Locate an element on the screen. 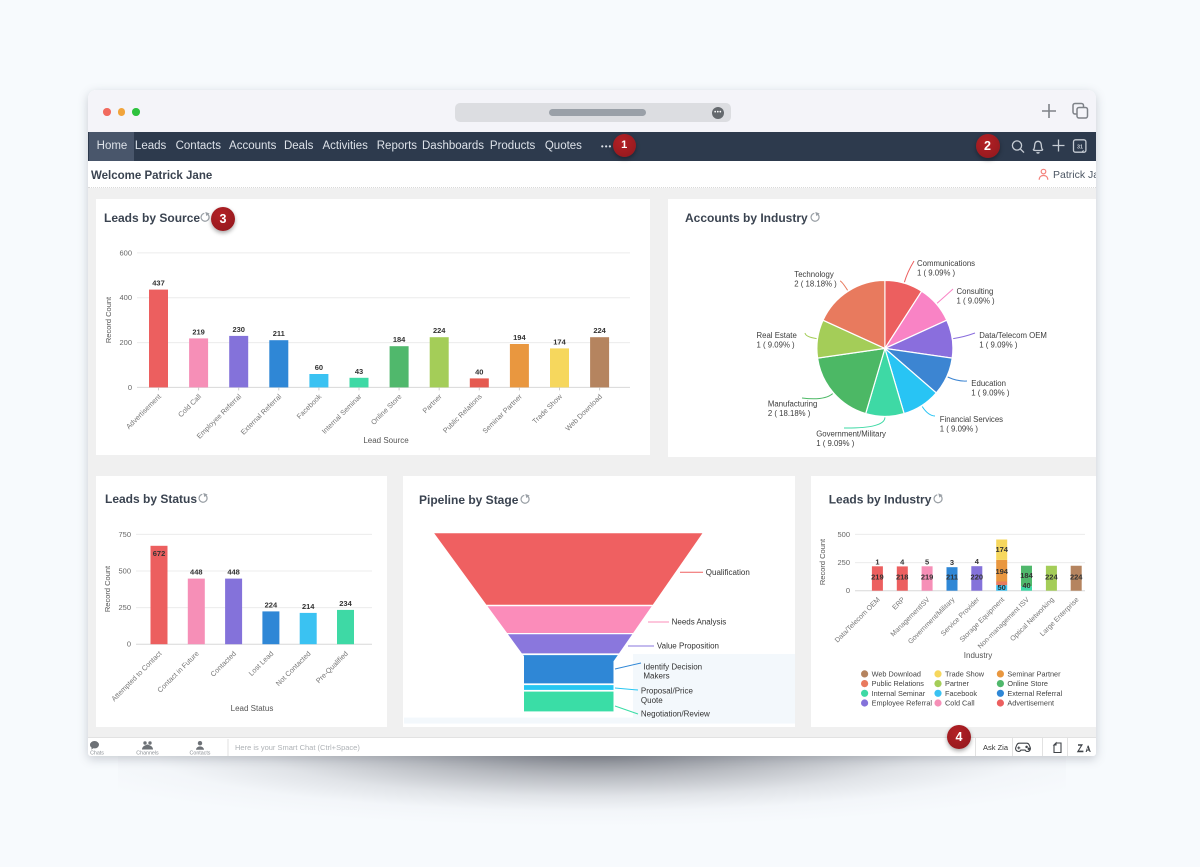 The image size is (1200, 867). svg-text: Employee Referral is located at coordinates (902, 703).